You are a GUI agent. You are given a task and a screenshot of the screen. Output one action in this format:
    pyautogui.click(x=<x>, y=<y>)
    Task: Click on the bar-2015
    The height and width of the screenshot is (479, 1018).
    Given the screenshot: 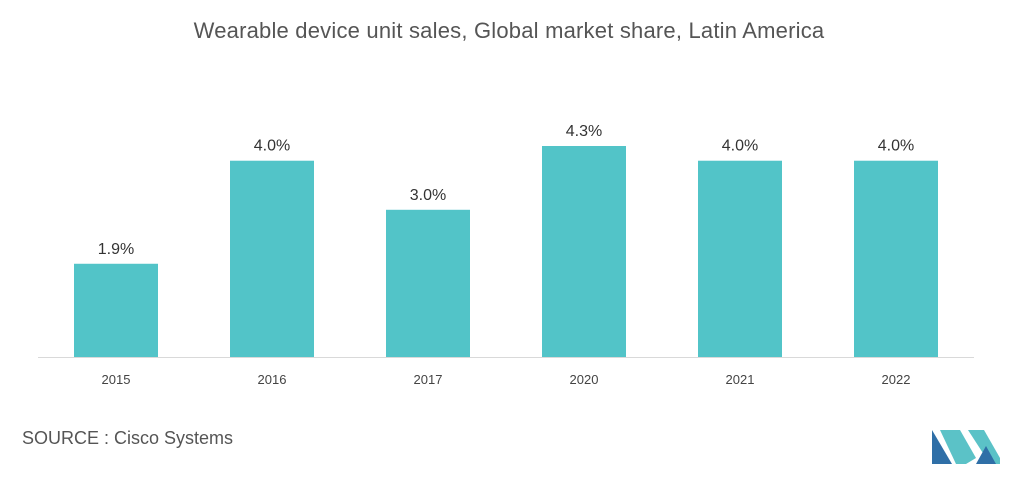 What is the action you would take?
    pyautogui.click(x=116, y=310)
    